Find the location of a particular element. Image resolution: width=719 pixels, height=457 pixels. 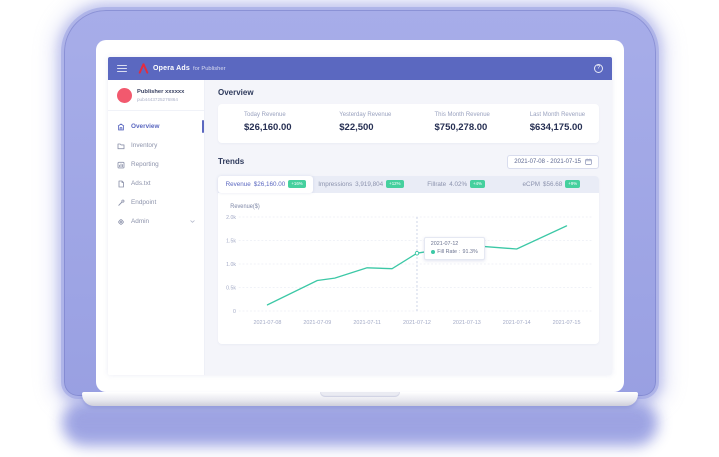

sidebar-item-endpoint: Endpoint is located at coordinates (156, 202).